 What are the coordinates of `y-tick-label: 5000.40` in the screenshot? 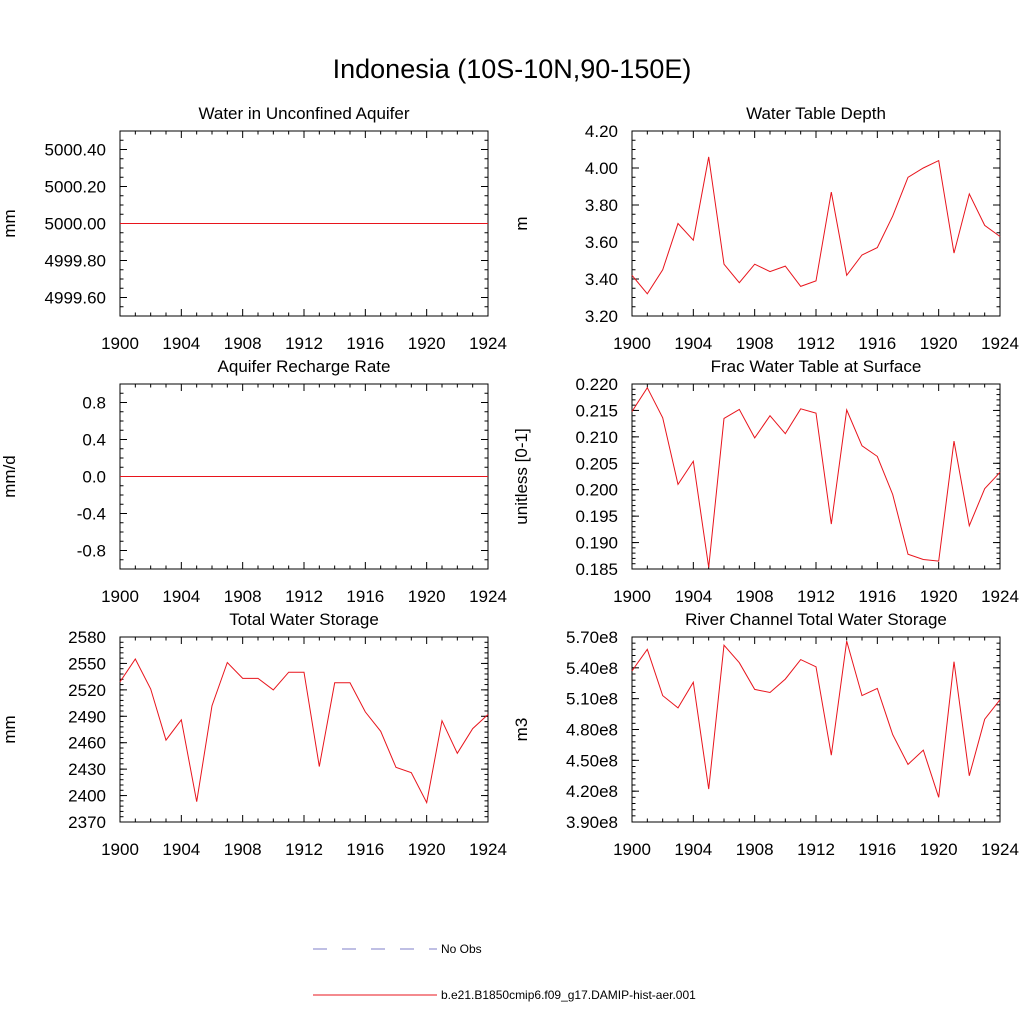 It's located at (75, 150).